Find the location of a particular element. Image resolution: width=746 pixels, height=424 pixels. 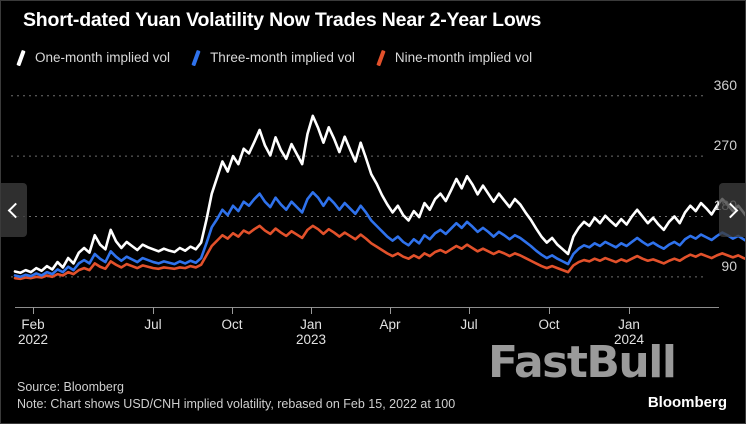

x-tick-label: Feb 2022 is located at coordinates (33, 332).